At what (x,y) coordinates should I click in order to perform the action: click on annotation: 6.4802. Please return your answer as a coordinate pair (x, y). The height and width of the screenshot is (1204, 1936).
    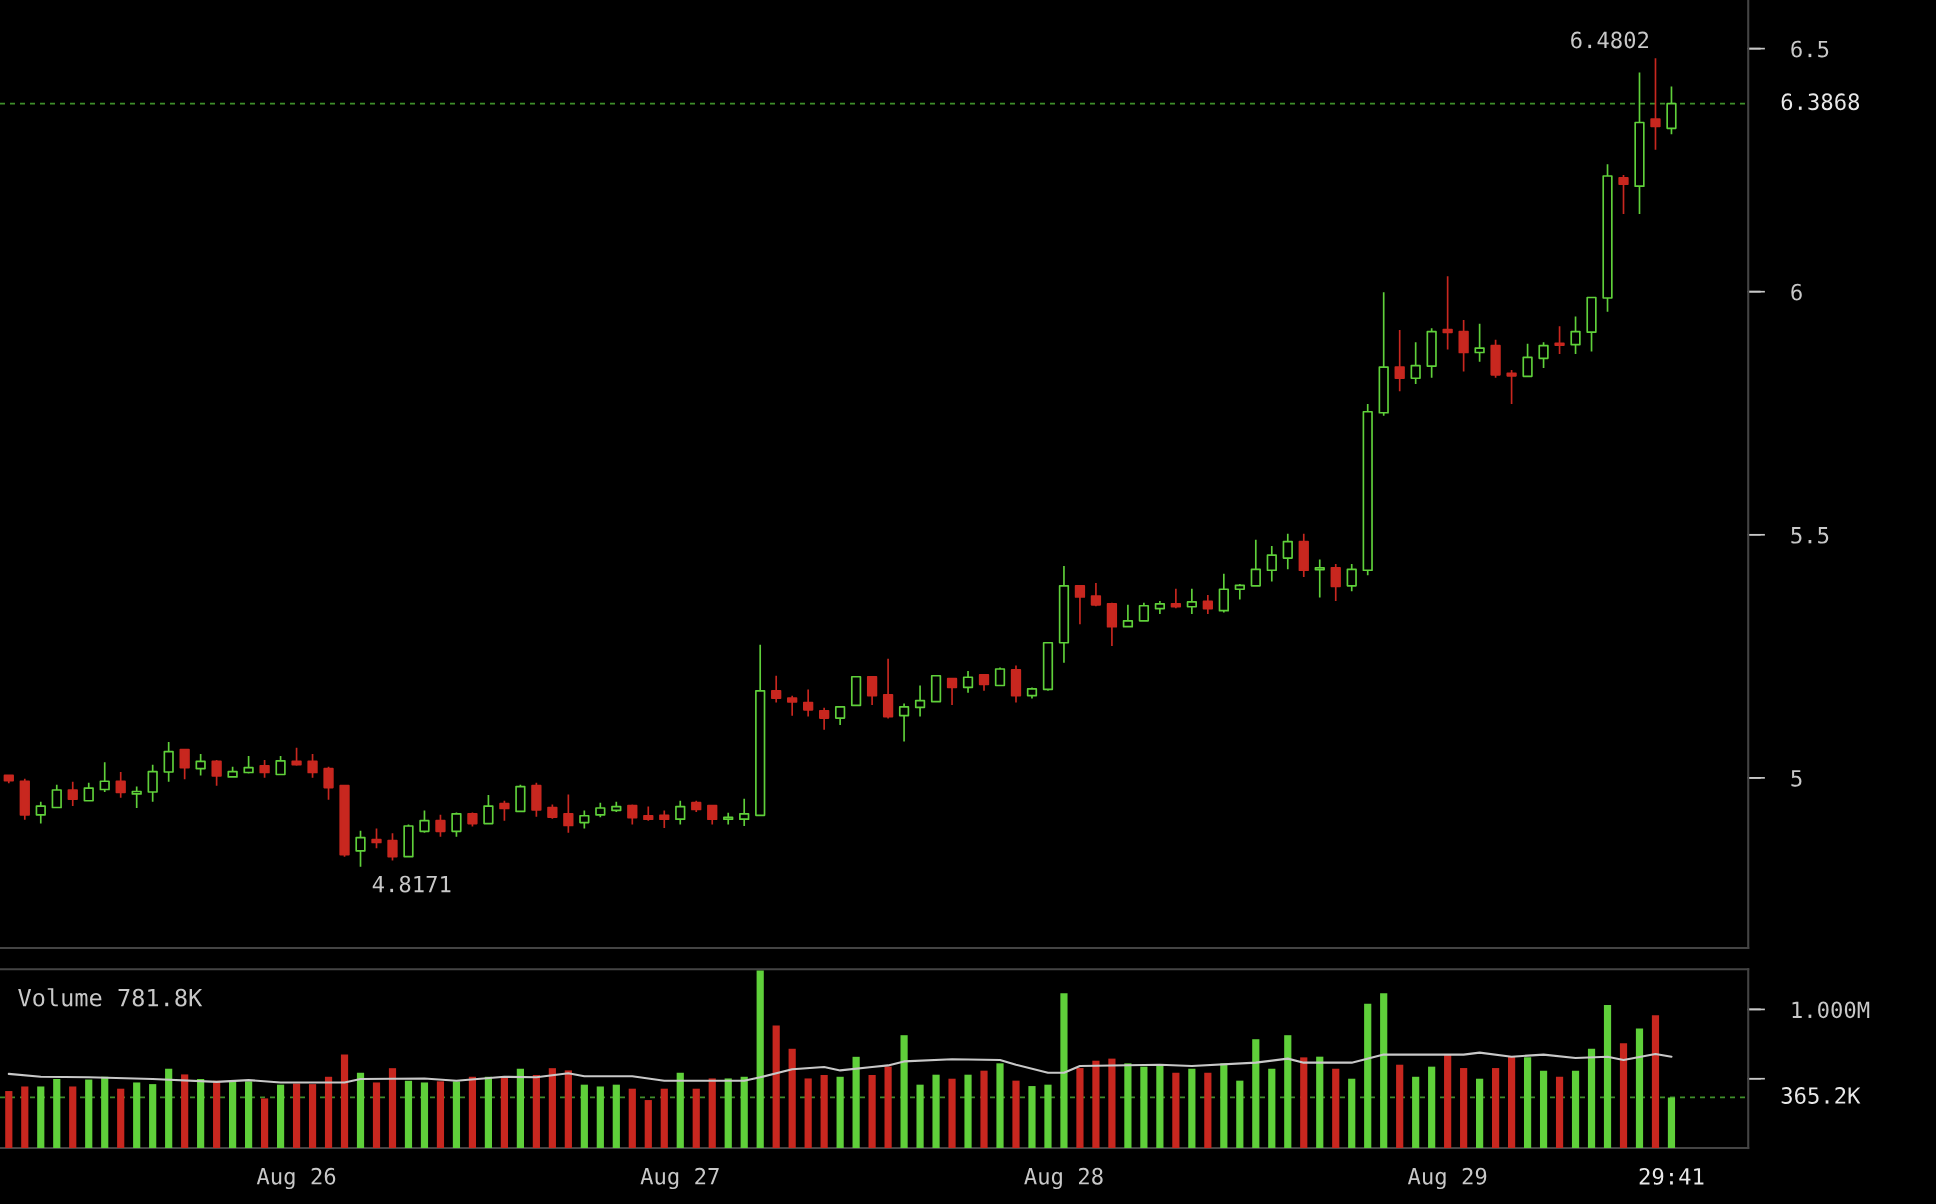
    Looking at the image, I should click on (1610, 40).